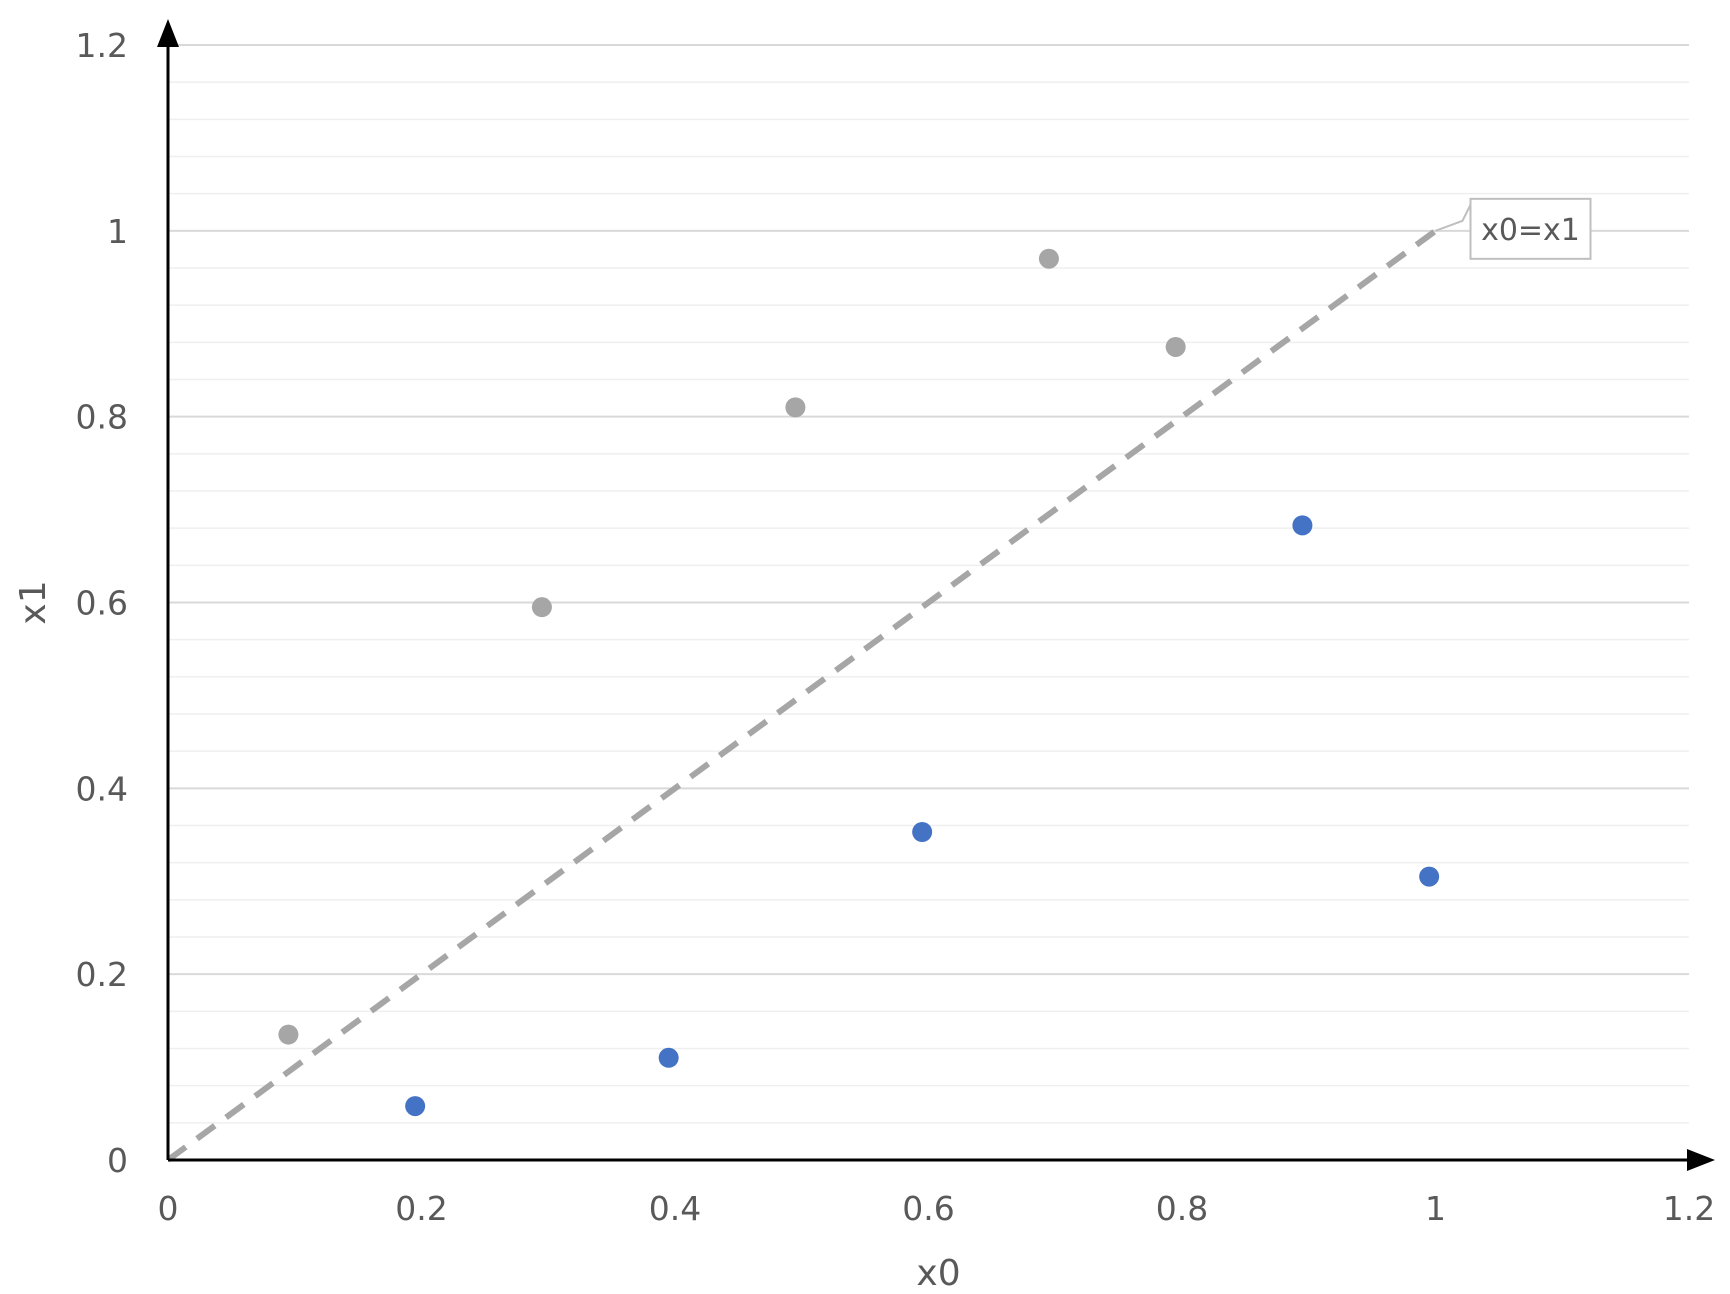 This screenshot has width=1730, height=1294. Describe the element at coordinates (1182, 1208) in the screenshot. I see `x-tick-label: 0.8` at that location.